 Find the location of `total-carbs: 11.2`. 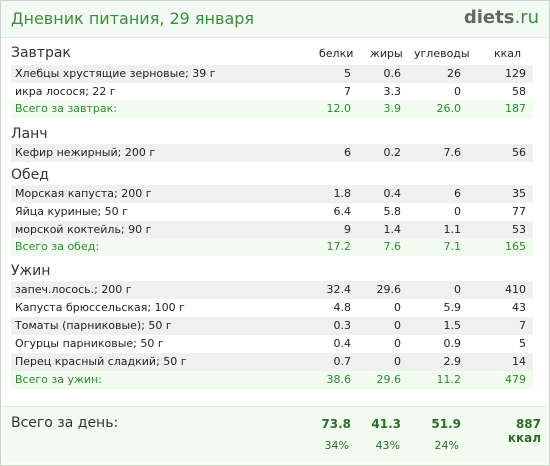

total-carbs: 11.2 is located at coordinates (449, 379).